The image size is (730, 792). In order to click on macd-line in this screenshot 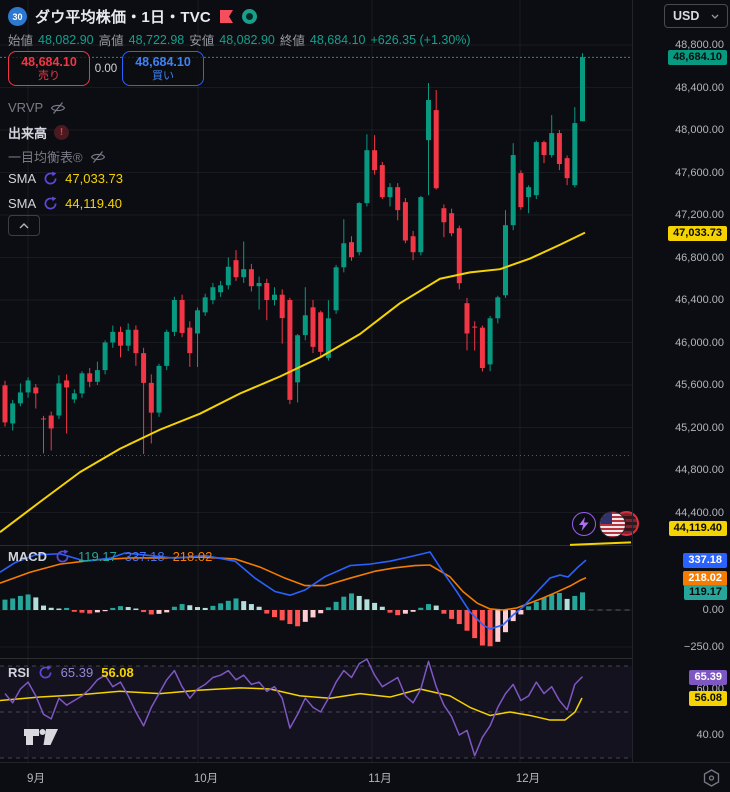, I will do `click(293, 590)`.